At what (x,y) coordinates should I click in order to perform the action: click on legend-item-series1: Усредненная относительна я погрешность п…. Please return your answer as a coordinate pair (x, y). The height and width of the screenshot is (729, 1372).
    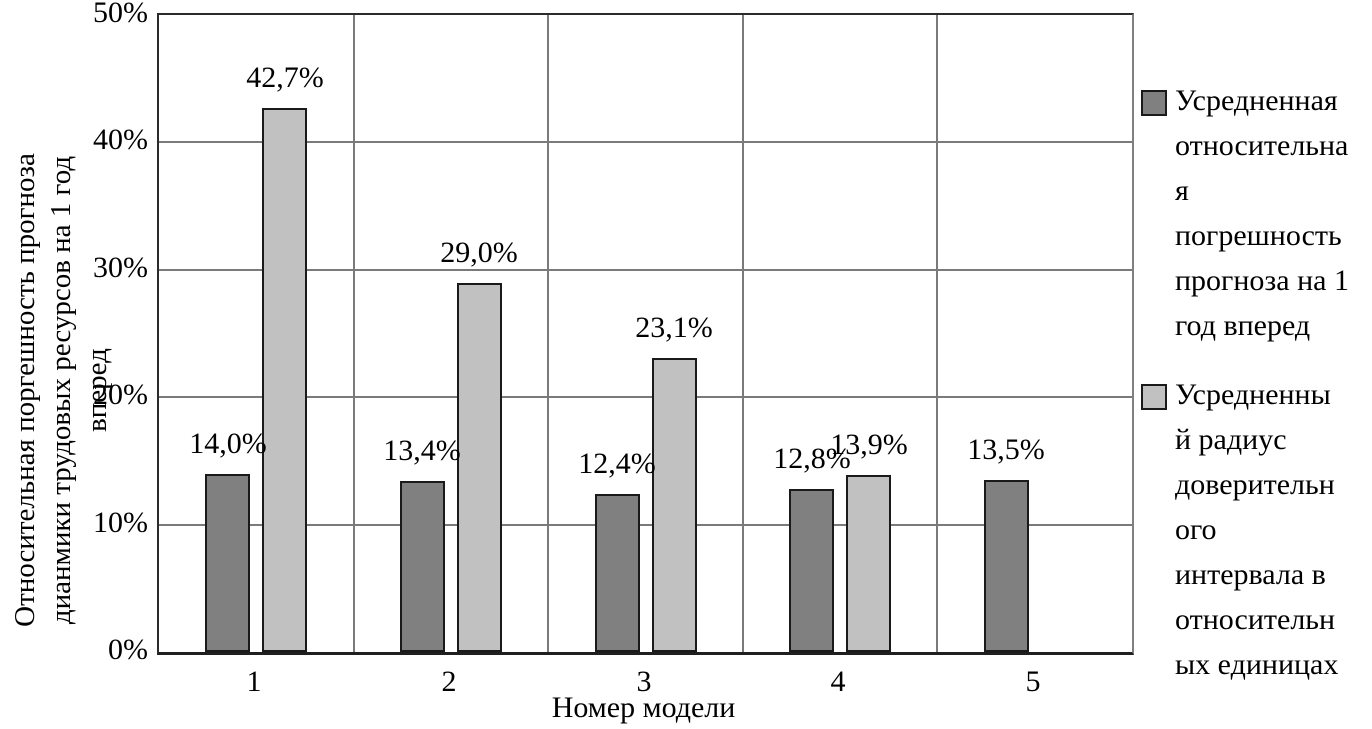
    Looking at the image, I should click on (1256, 213).